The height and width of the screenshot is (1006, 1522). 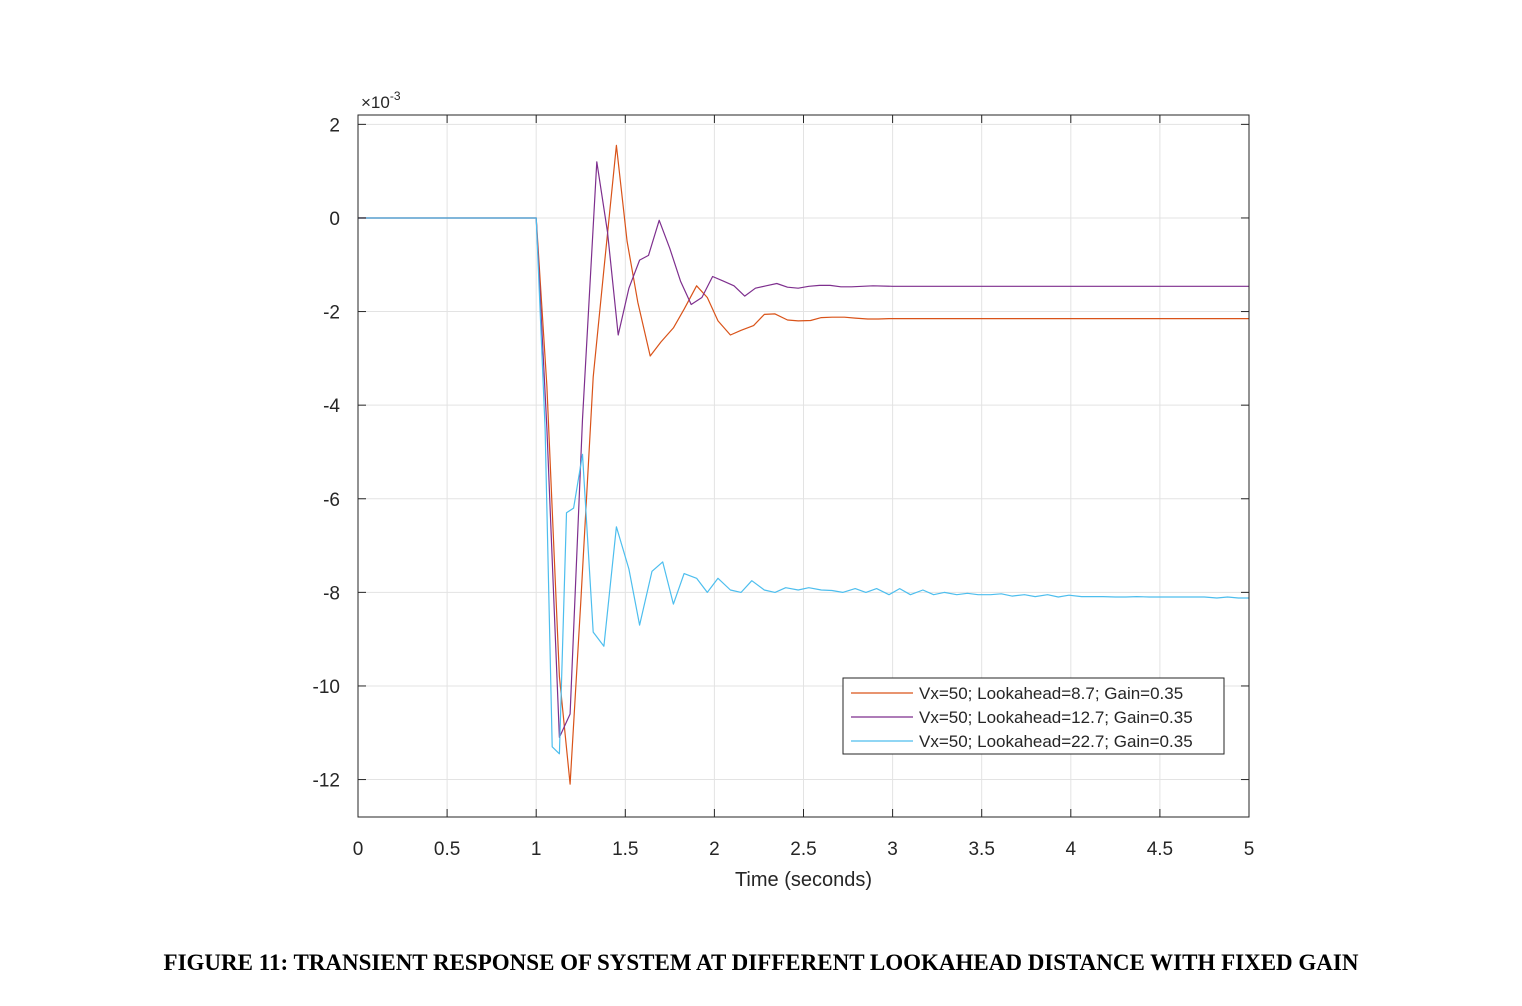 What do you see at coordinates (331, 406) in the screenshot?
I see `y-tick-label: -4` at bounding box center [331, 406].